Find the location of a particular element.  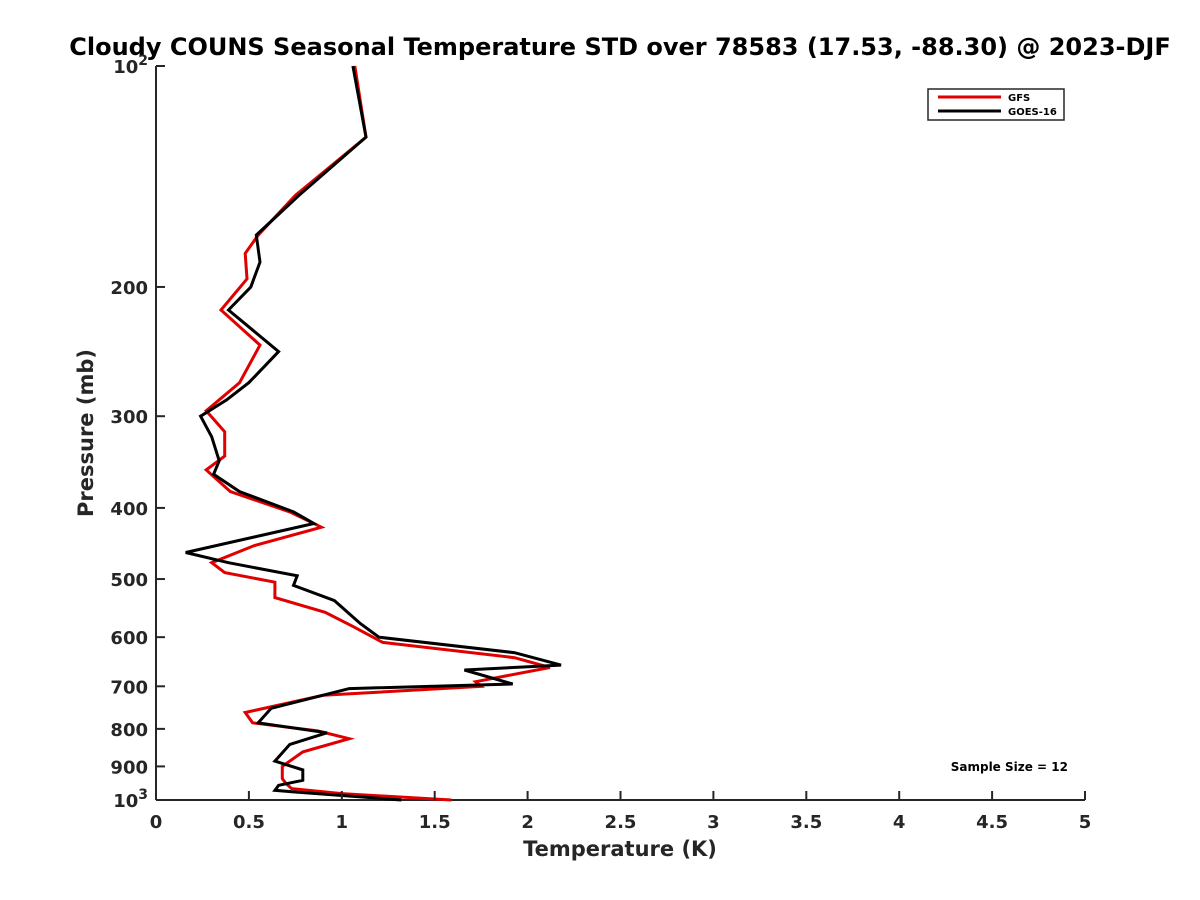

y-tick-label: 200 is located at coordinates (129, 288).